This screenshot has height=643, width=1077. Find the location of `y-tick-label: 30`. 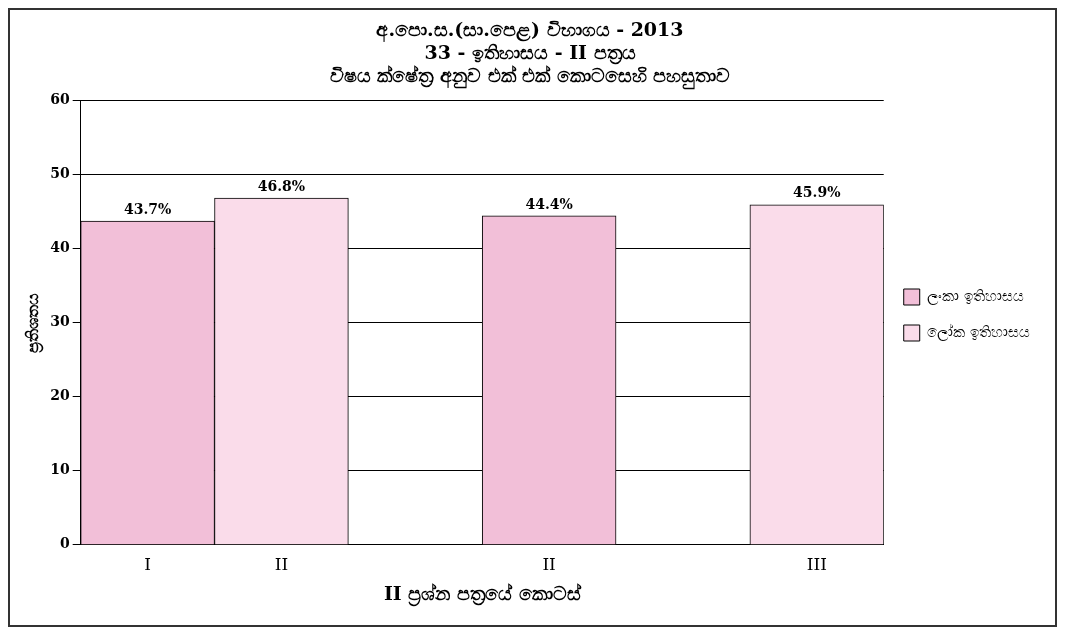

y-tick-label: 30 is located at coordinates (60, 321).